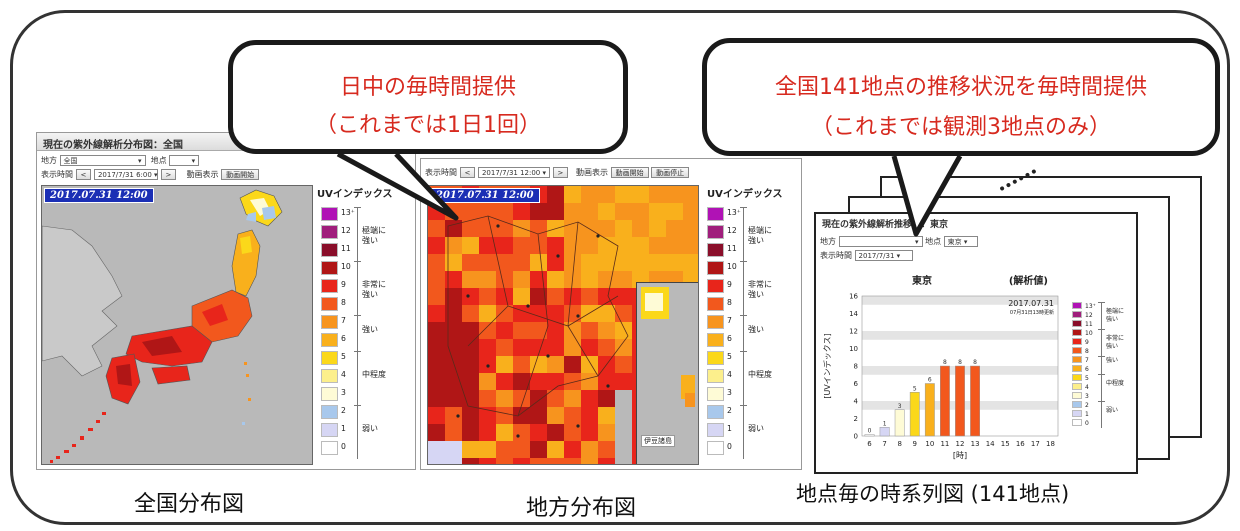 The width and height of the screenshot is (1240, 531). I want to click on y-tick-label: 4, so click(856, 402).